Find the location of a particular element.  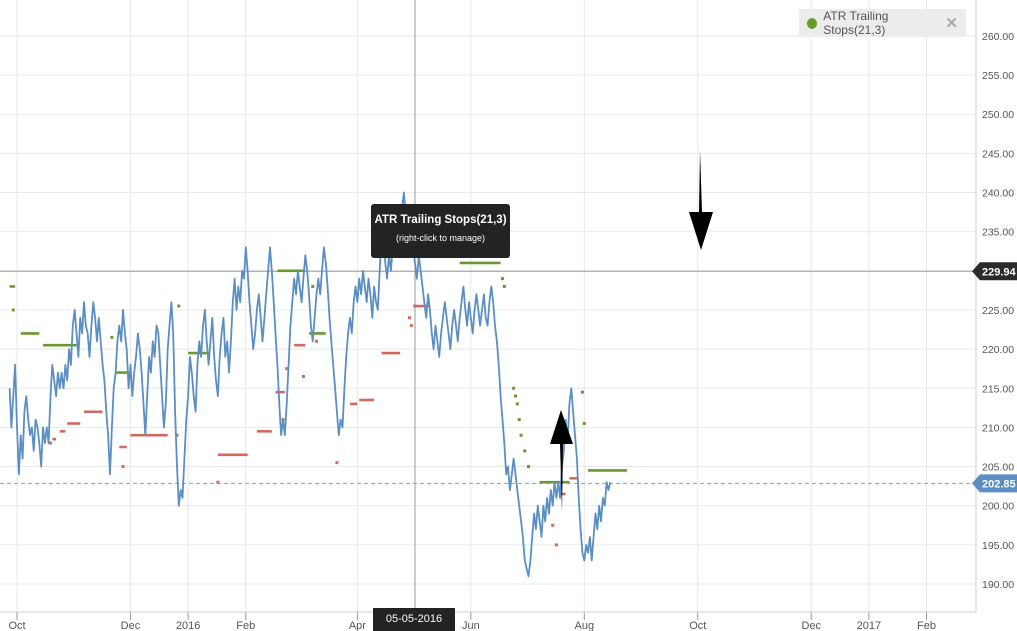

crosshair-value-label-text: 229.94 is located at coordinates (999, 272).